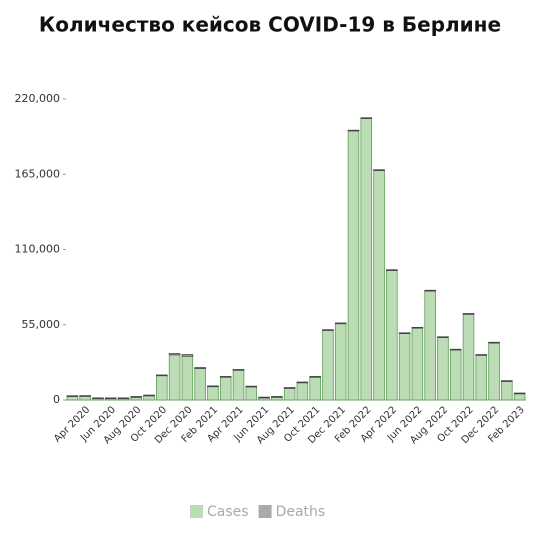 The image size is (535, 542). What do you see at coordinates (301, 512) in the screenshot?
I see `legend-label: Deaths` at bounding box center [301, 512].